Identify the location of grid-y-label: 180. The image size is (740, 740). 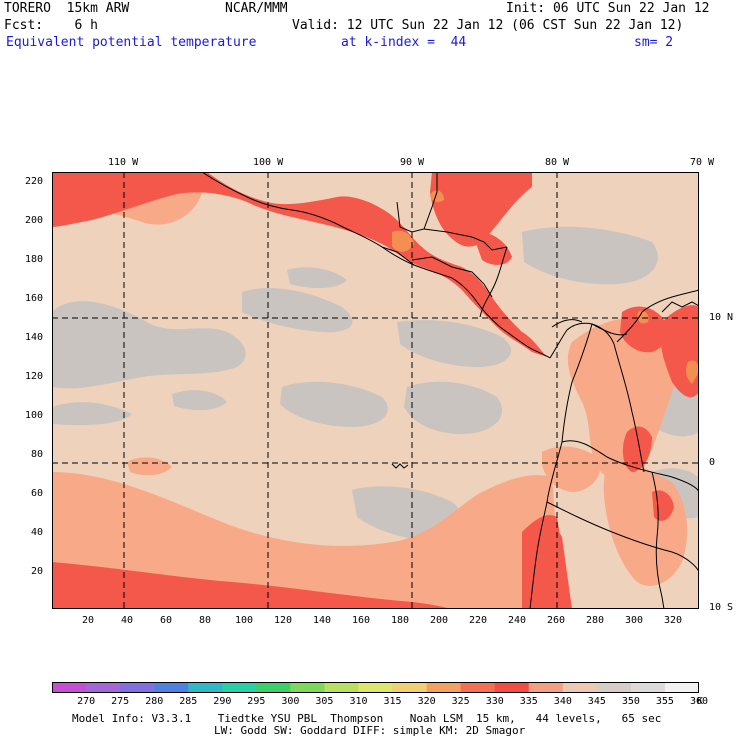
(34, 259).